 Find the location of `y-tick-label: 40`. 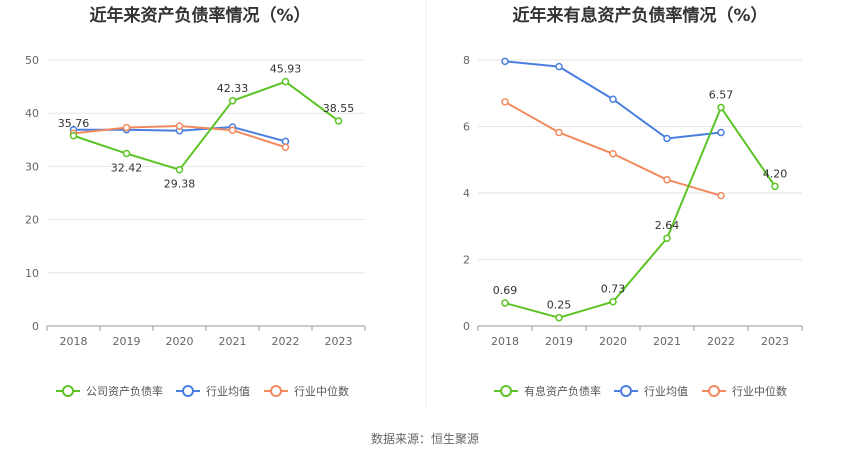

y-tick-label: 40 is located at coordinates (32, 113).